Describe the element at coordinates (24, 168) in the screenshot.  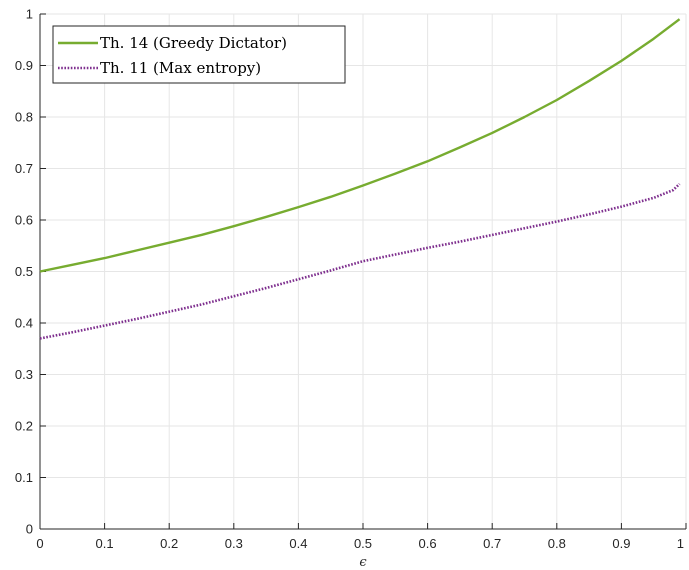
I see `y-tick-label: 0.7` at that location.